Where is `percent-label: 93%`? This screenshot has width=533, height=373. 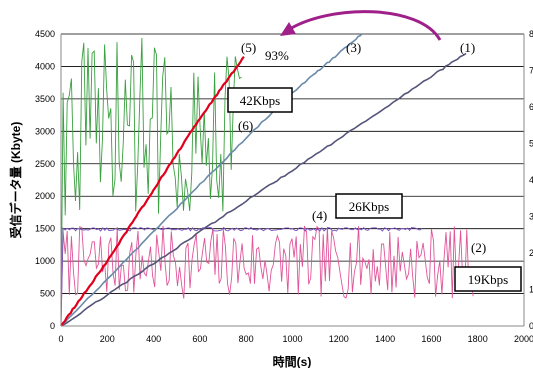
percent-label: 93% is located at coordinates (277, 55).